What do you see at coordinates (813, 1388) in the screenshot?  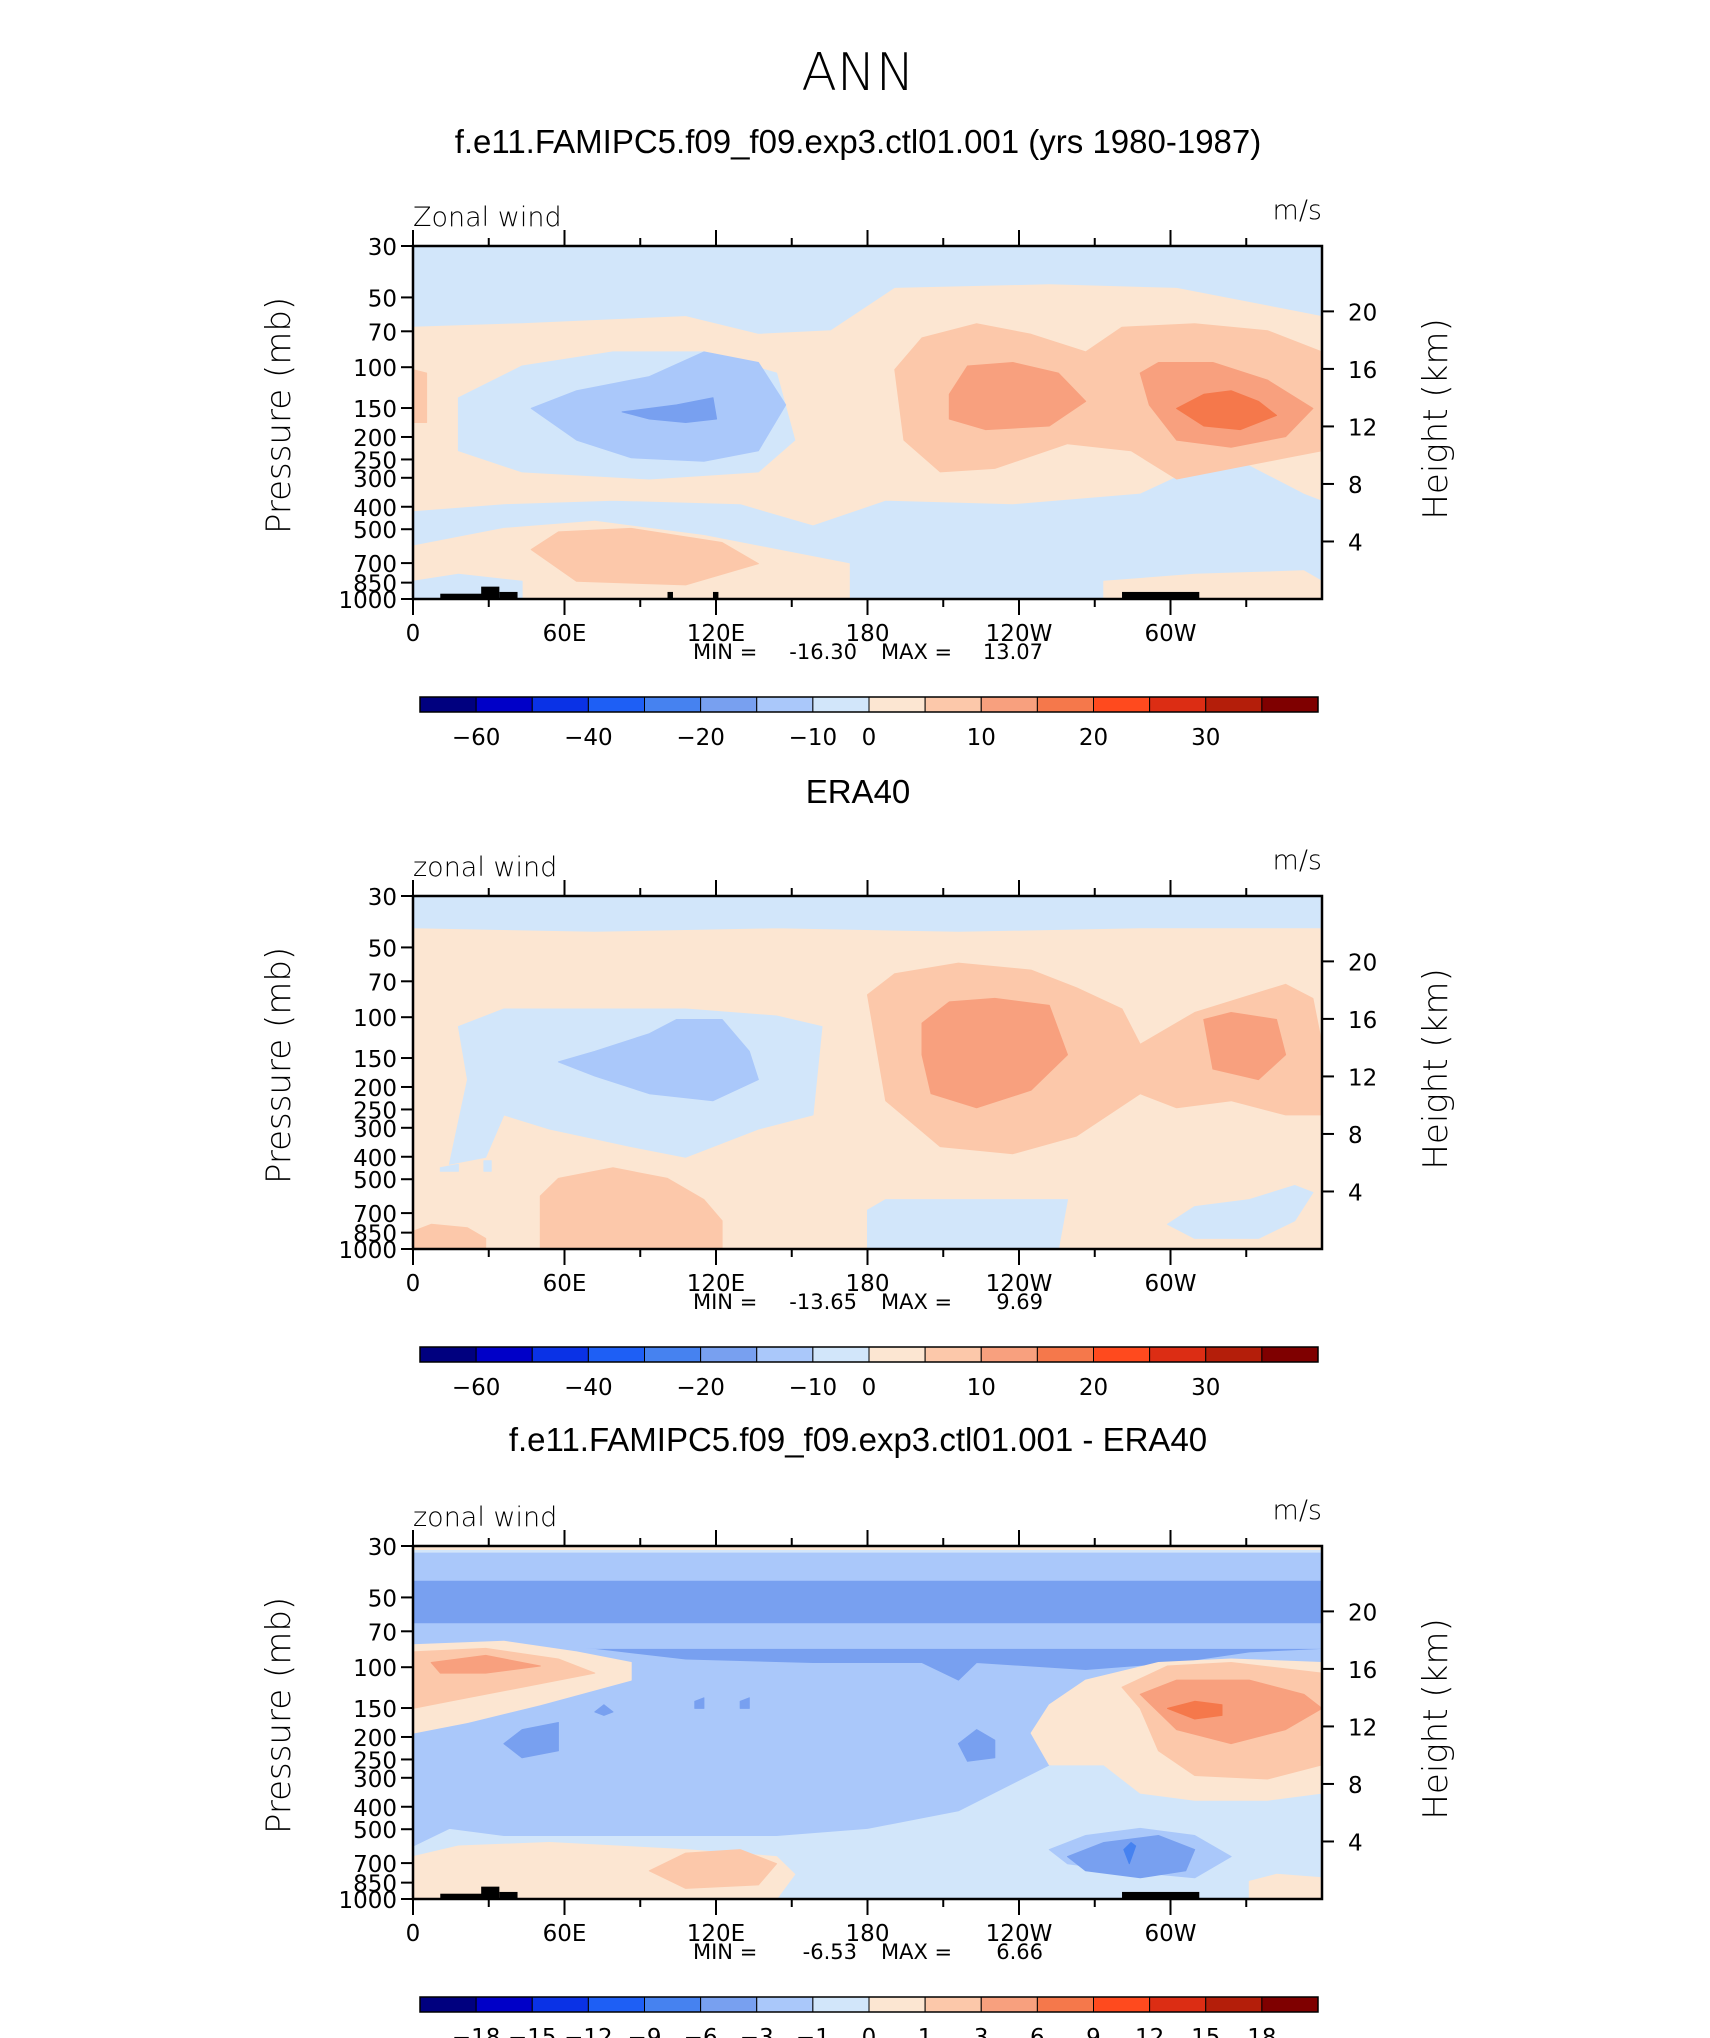 I see `colorbar-tick-label: −10` at bounding box center [813, 1388].